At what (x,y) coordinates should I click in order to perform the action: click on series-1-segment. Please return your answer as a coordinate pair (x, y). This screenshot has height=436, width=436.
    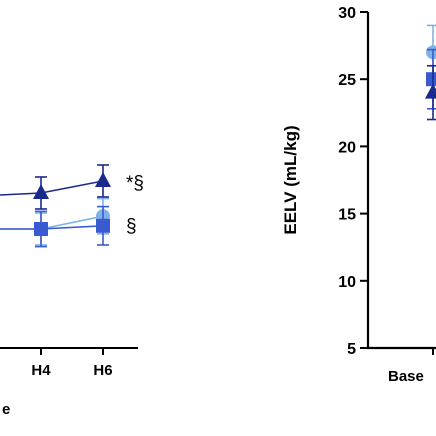
    Looking at the image, I should click on (72, 227).